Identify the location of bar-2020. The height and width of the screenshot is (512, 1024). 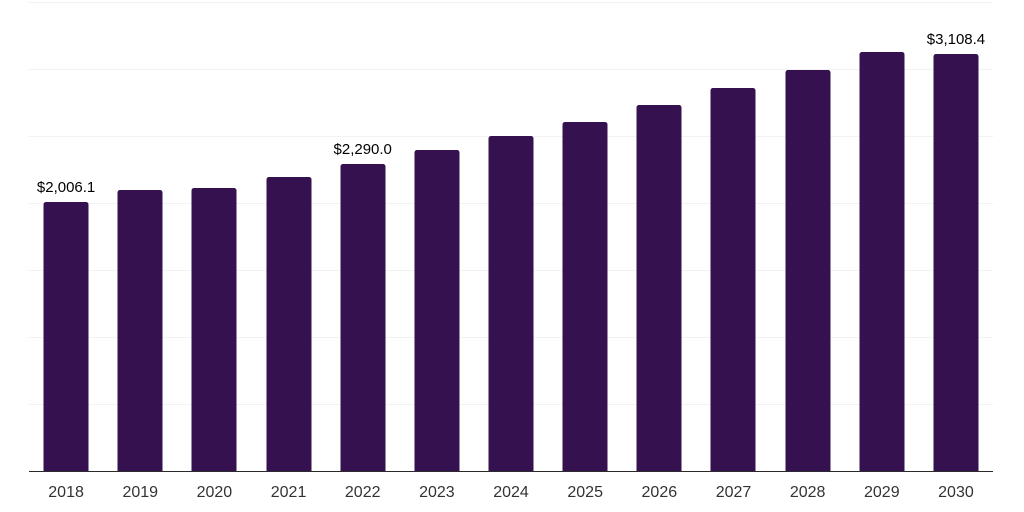
(214, 329).